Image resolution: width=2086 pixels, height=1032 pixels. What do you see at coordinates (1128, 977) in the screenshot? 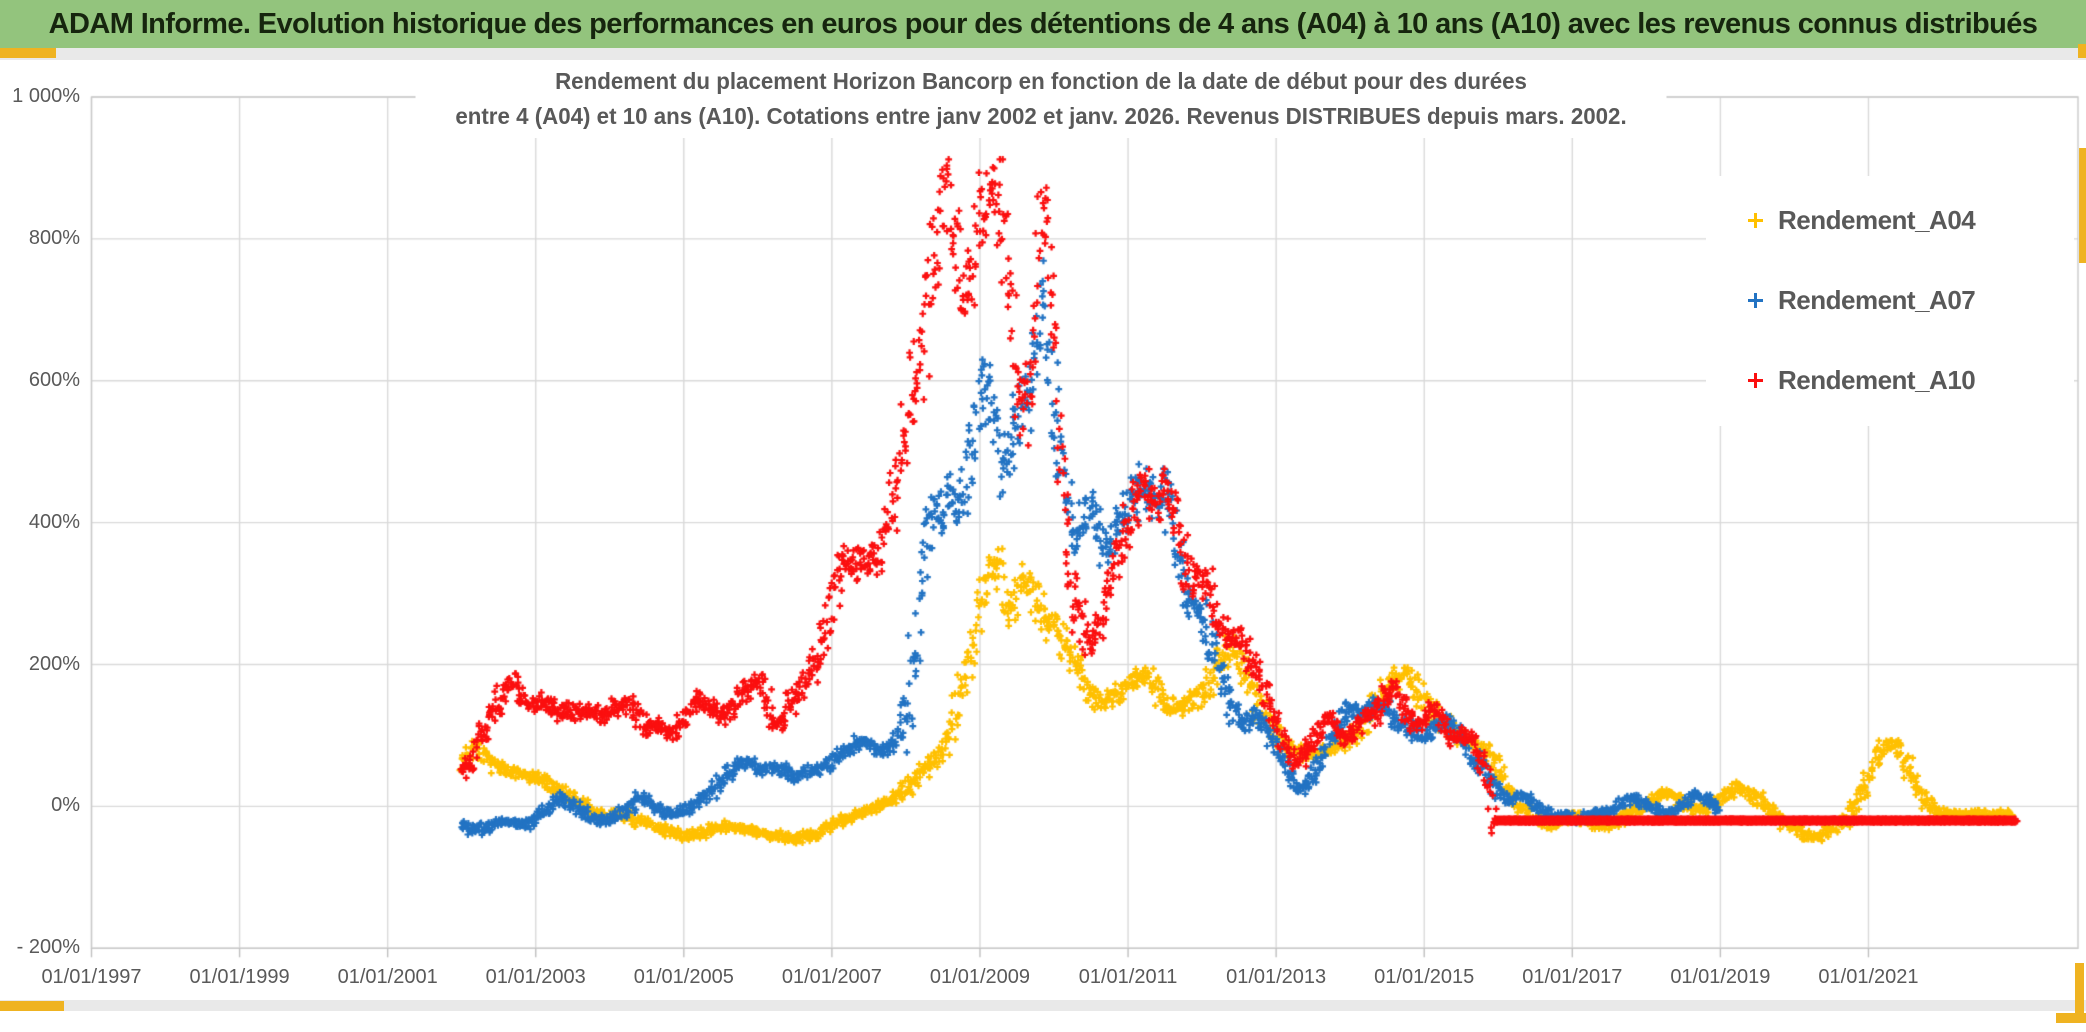
I see `x-axis-label: 01/01/2011` at bounding box center [1128, 977].